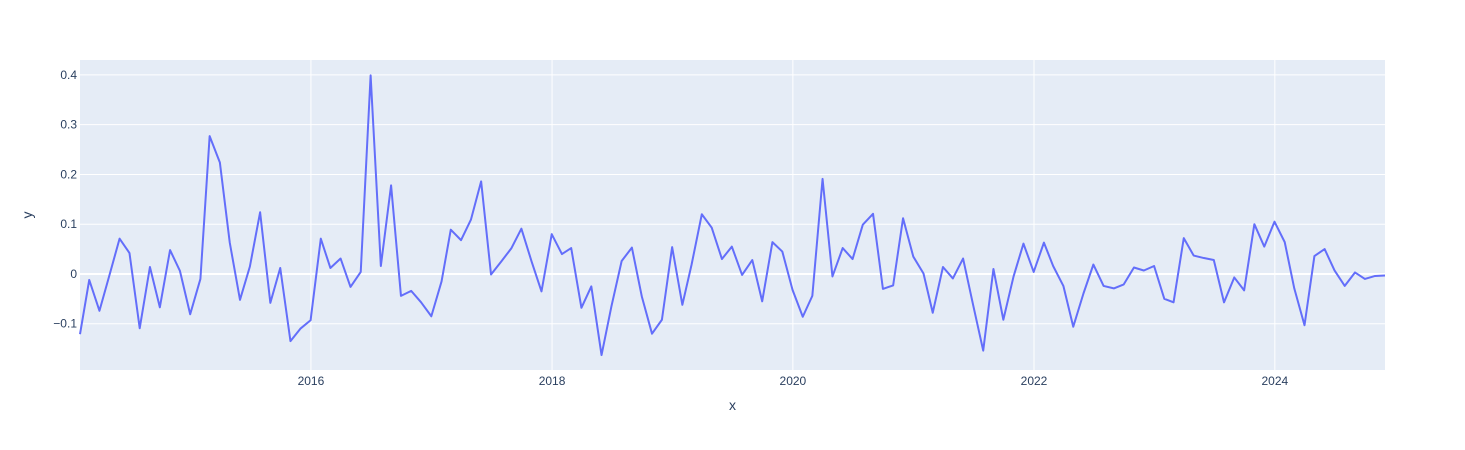 The height and width of the screenshot is (450, 1465). What do you see at coordinates (73, 274) in the screenshot?
I see `y-tick-label: 0` at bounding box center [73, 274].